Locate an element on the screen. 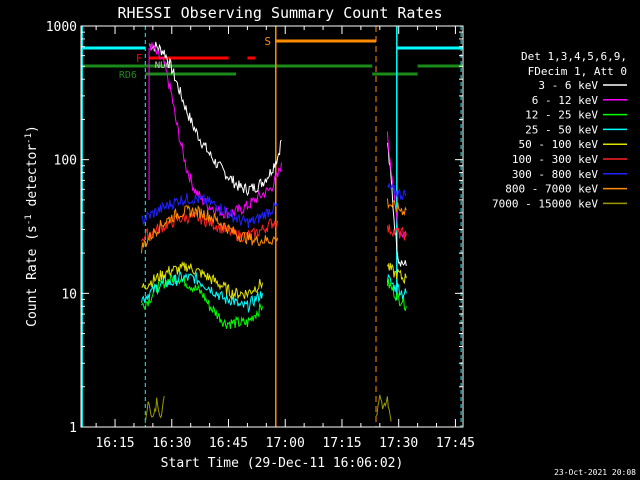  legend-header-1: Det 1,3,4,5,6,9, is located at coordinates (574, 56).